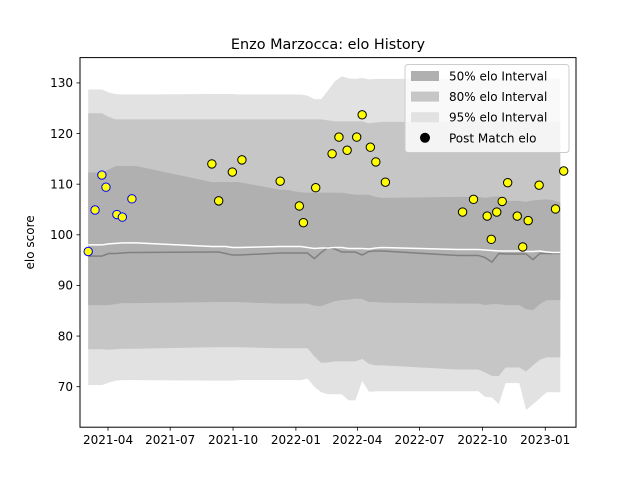 The height and width of the screenshot is (480, 640). I want to click on x-tick-label-6: 2022-07, so click(419, 440).